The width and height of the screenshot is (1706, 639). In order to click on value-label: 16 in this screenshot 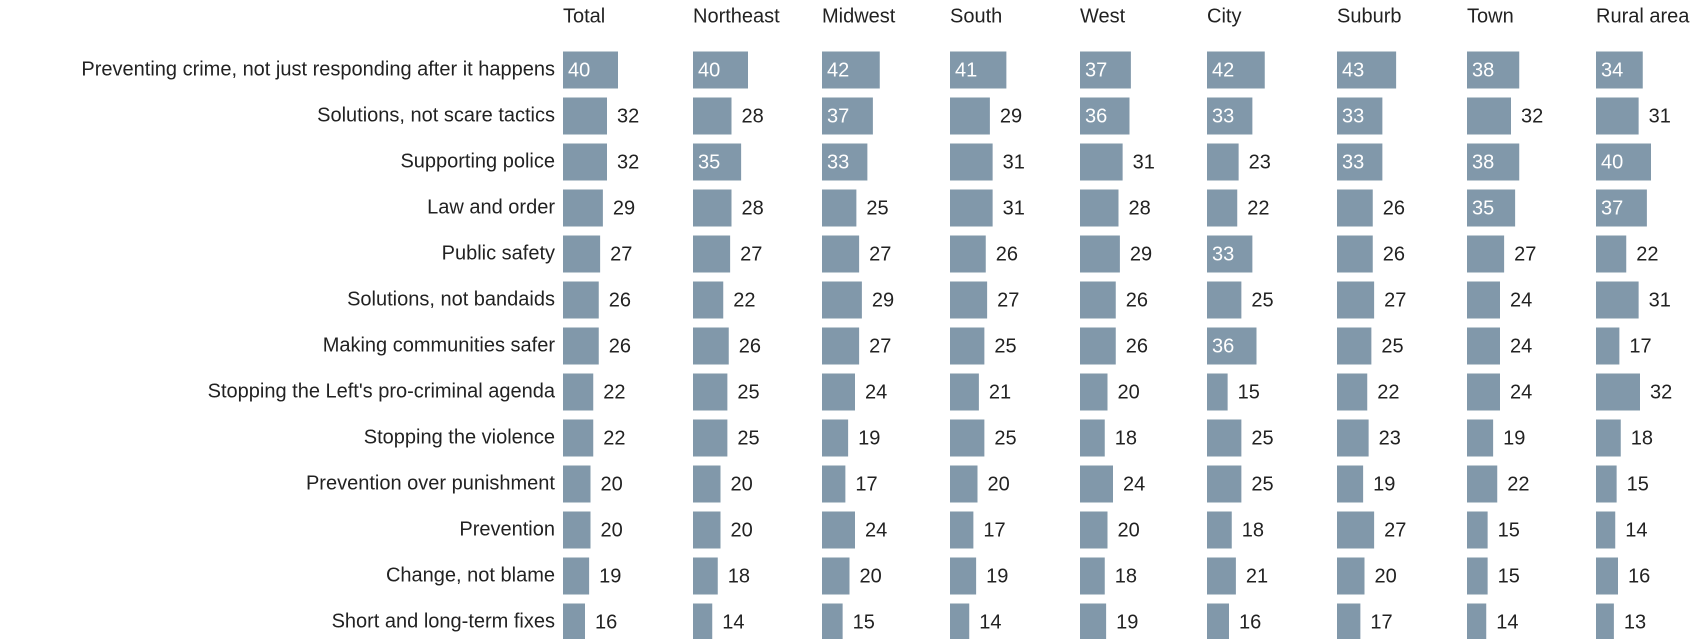, I will do `click(1250, 622)`.